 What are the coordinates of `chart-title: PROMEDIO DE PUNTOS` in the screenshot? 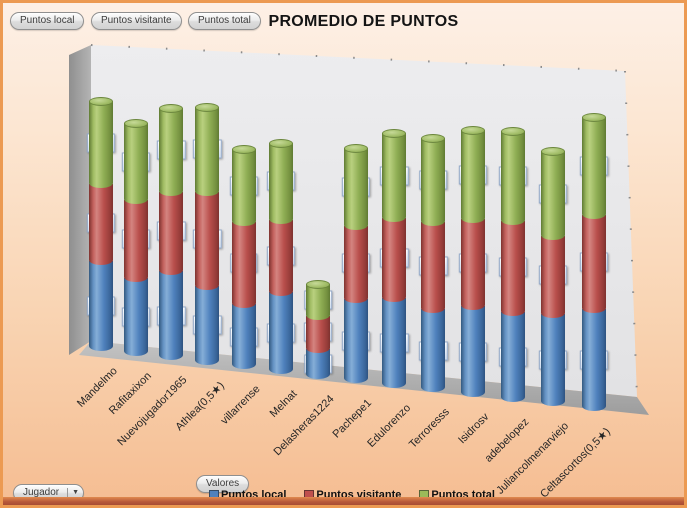 It's located at (363, 21).